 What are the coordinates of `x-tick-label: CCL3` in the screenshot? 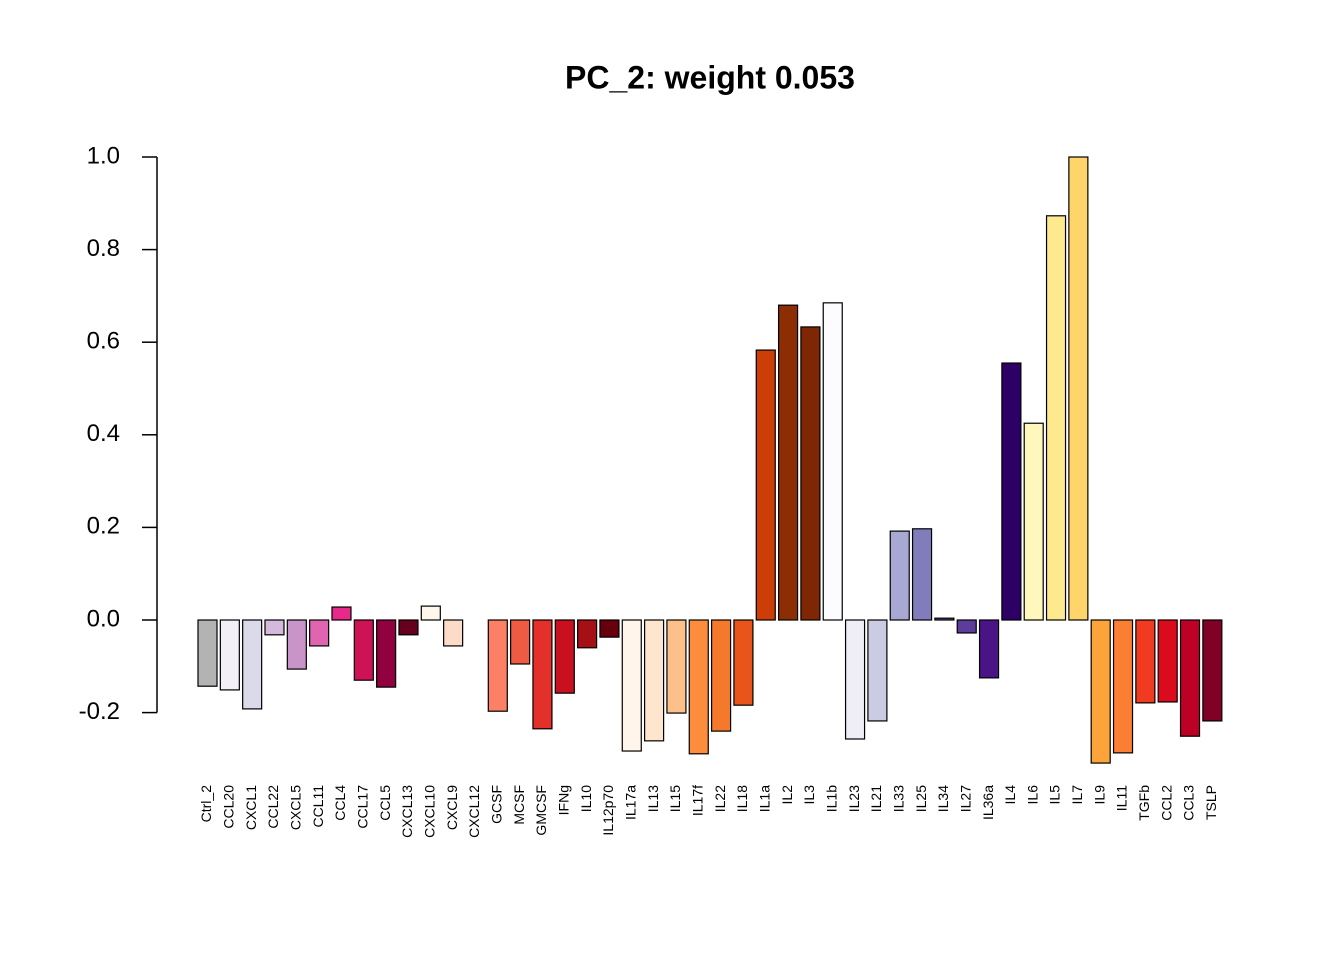 It's located at (1189, 803).